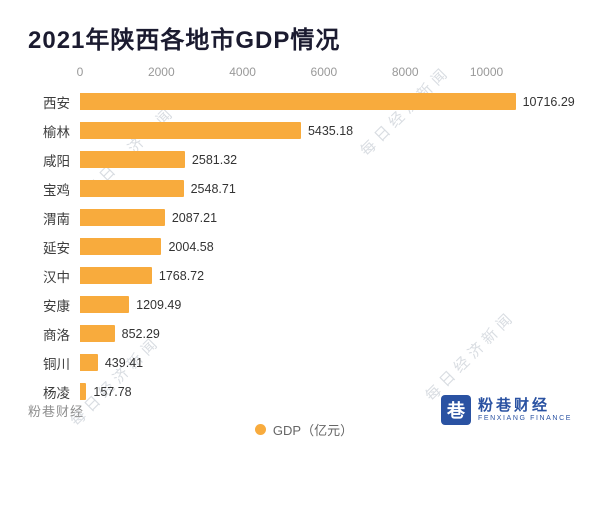 This screenshot has height=510, width=600. I want to click on brand-name: 粉巷财经, so click(513, 406).